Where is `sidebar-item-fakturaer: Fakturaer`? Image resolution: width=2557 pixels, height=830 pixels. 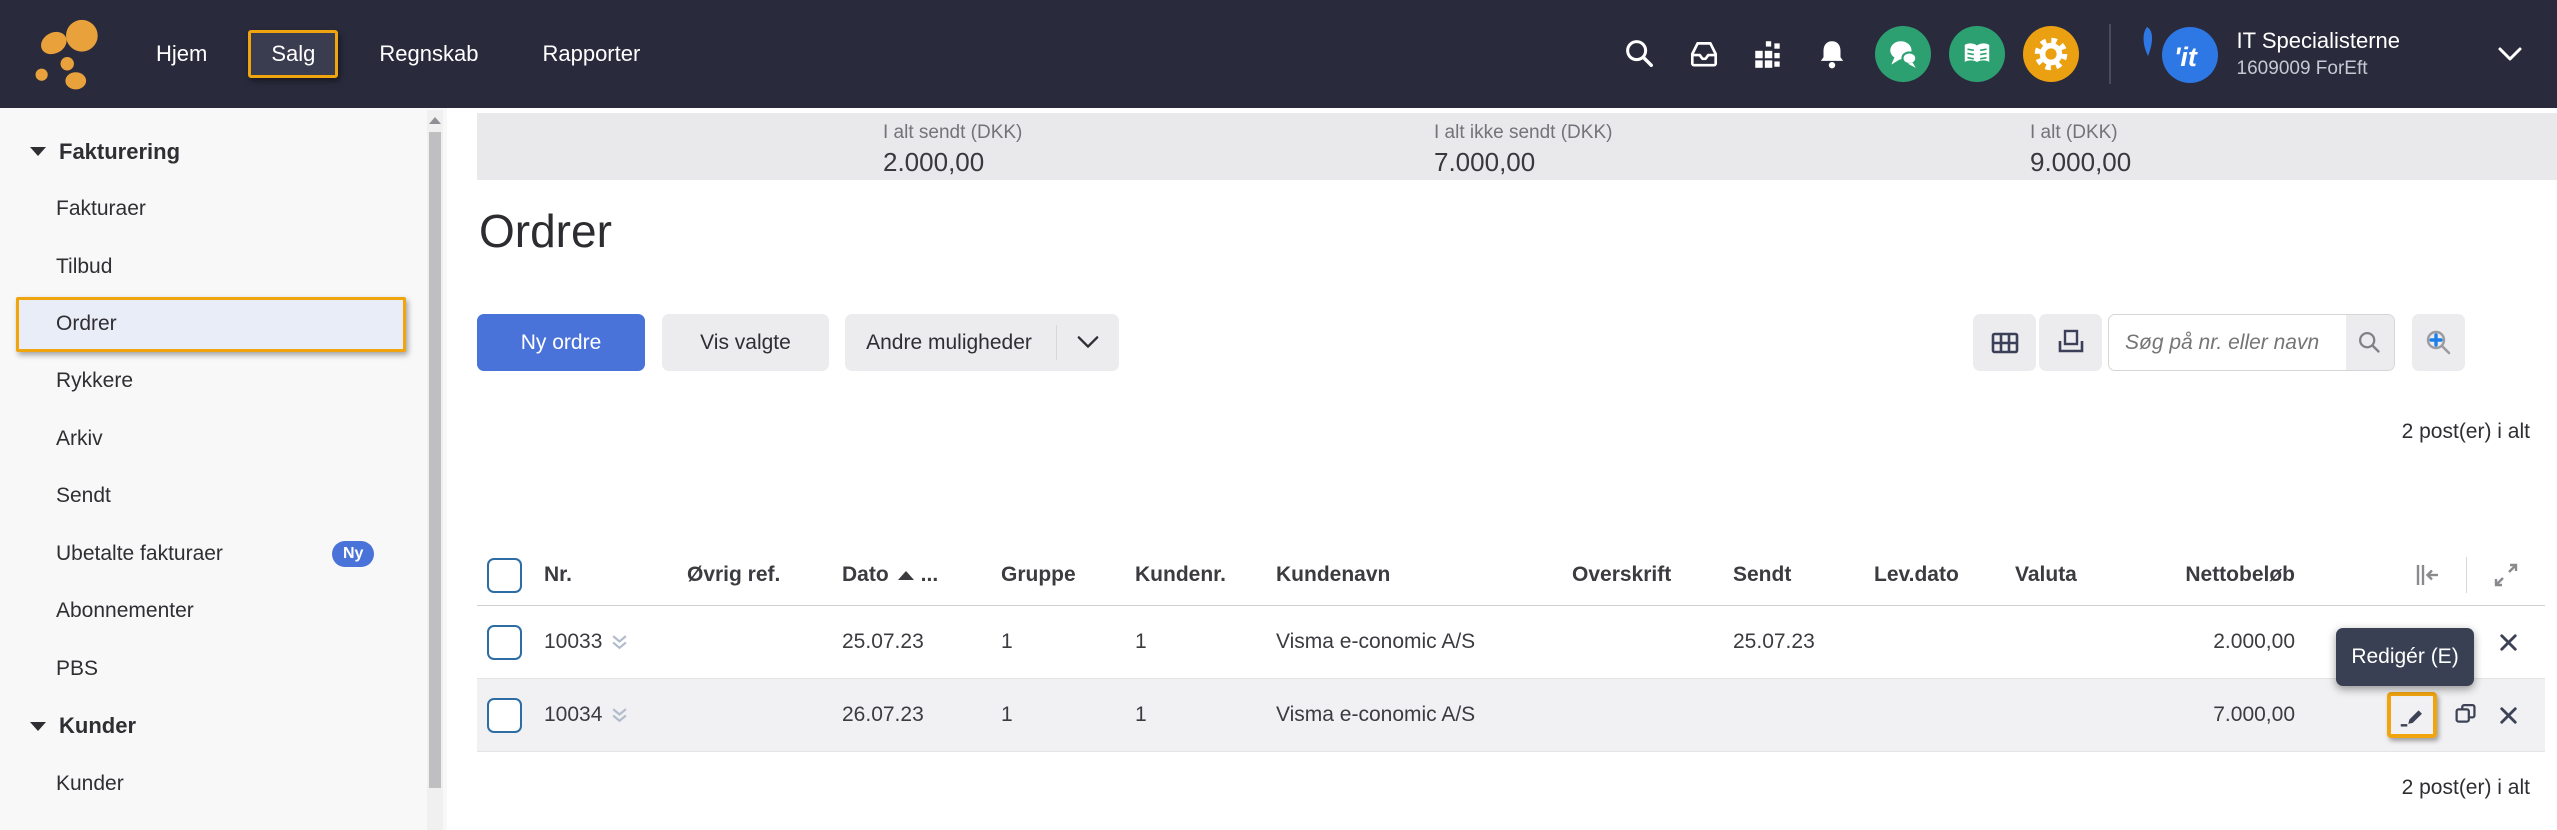 sidebar-item-fakturaer: Fakturaer is located at coordinates (223, 210).